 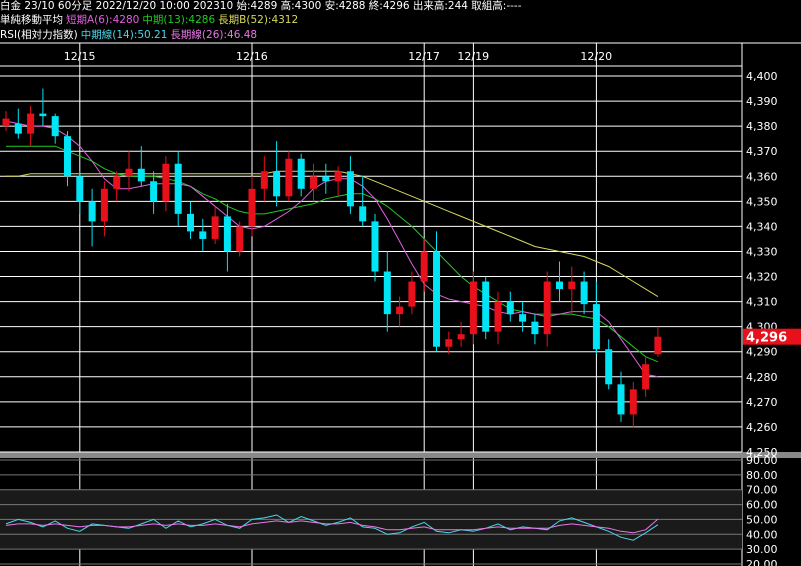 What do you see at coordinates (762, 151) in the screenshot?
I see `price-tick-label: 4,370` at bounding box center [762, 151].